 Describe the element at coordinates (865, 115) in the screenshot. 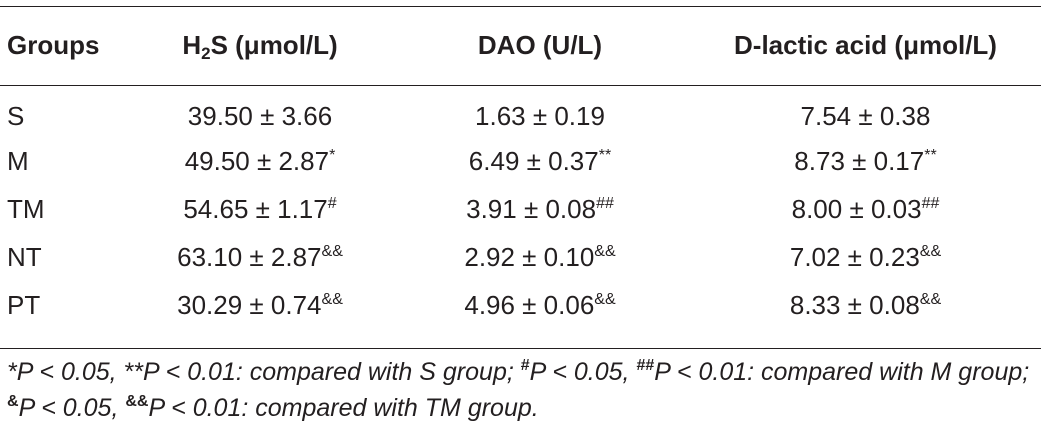

I see `cell-dlactic-value: 7.54 ± 0.38` at that location.